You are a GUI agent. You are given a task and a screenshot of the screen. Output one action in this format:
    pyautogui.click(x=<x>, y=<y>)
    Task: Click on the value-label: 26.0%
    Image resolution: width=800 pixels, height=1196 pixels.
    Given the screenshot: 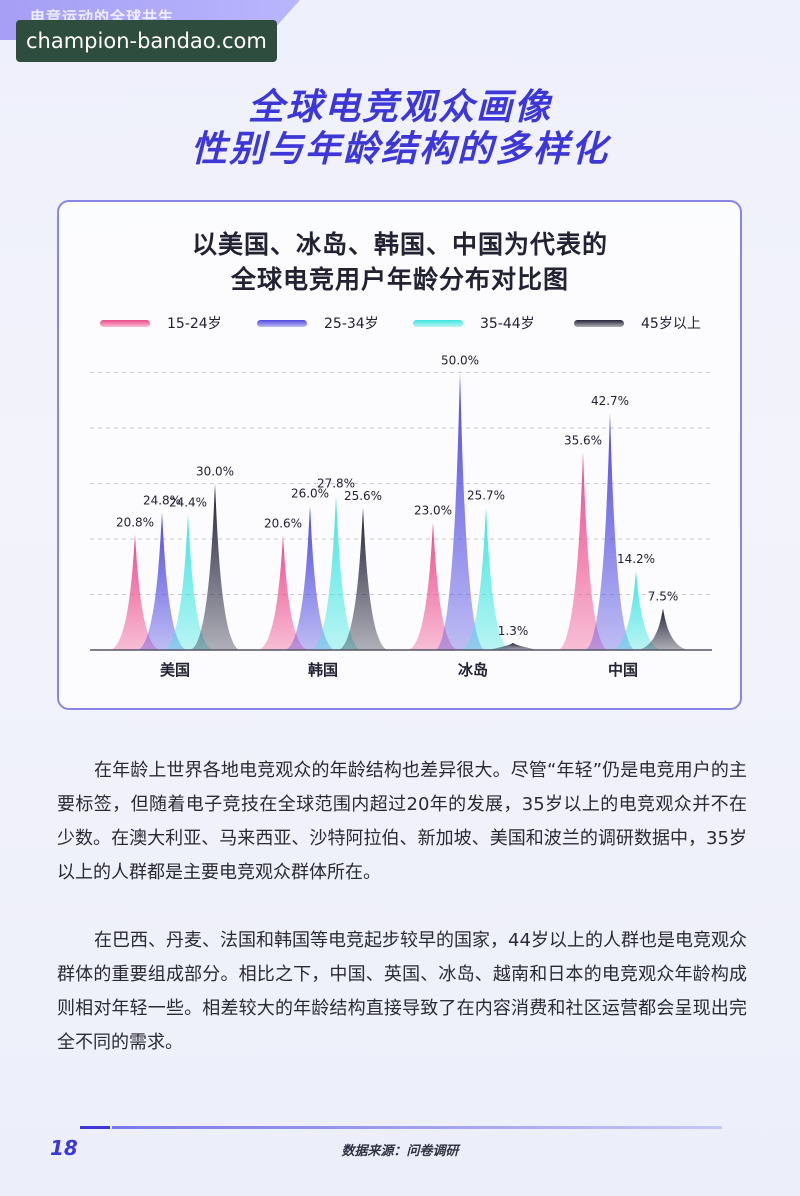 What is the action you would take?
    pyautogui.click(x=310, y=494)
    